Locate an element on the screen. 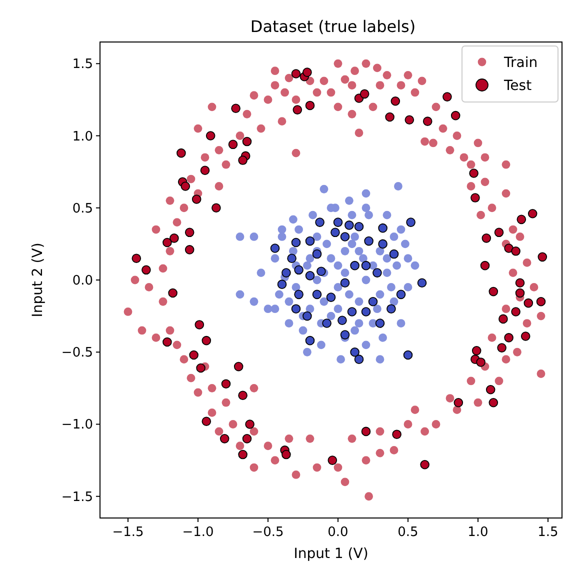  x-tick-label: 1.0 is located at coordinates (478, 532).